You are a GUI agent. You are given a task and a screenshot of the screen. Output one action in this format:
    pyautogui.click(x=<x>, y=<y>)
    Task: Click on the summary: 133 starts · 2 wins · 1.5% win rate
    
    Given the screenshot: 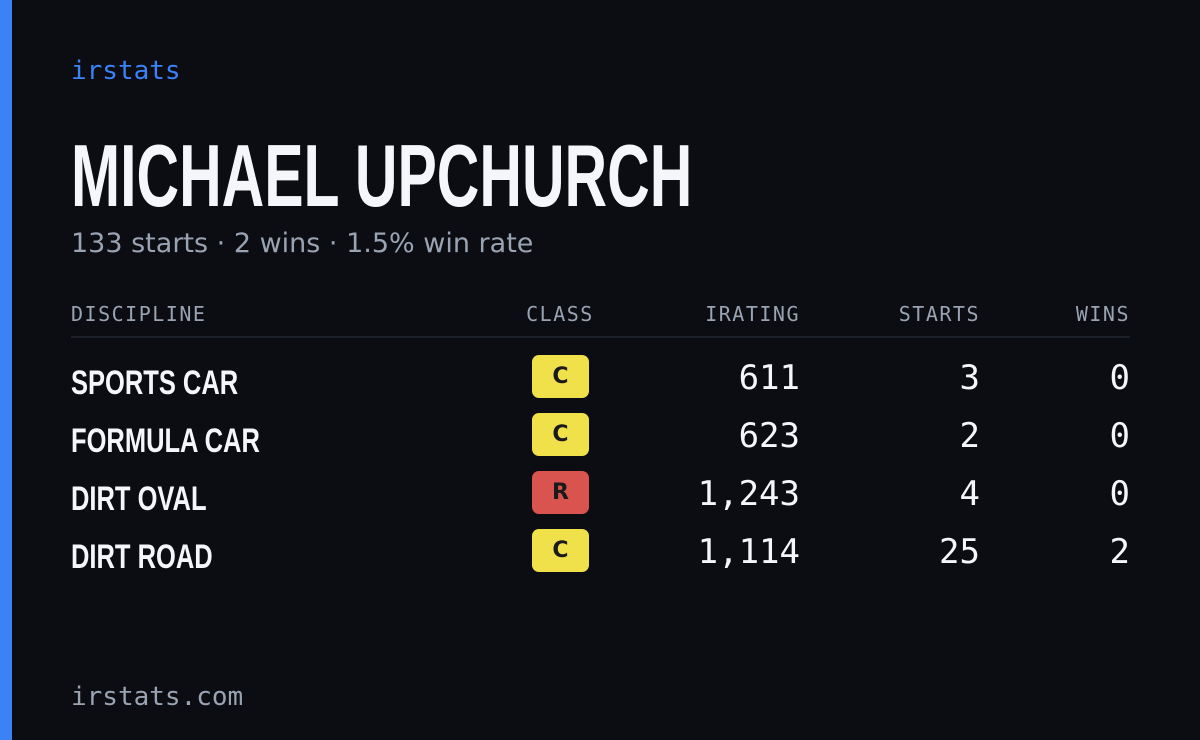 What is the action you would take?
    pyautogui.click(x=302, y=243)
    